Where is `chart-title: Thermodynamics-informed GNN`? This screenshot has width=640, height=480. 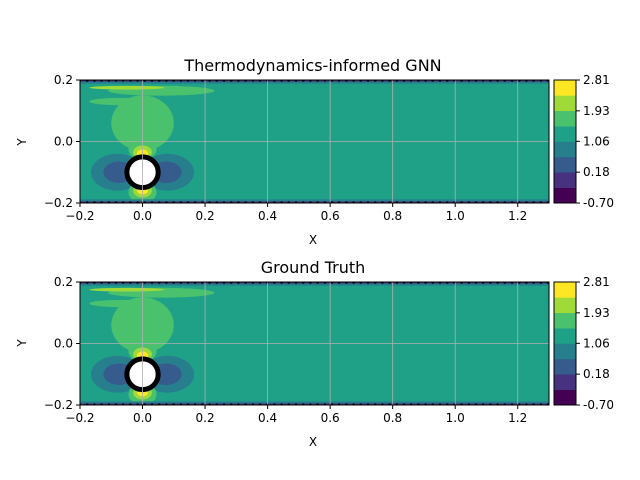
chart-title: Thermodynamics-informed GNN is located at coordinates (312, 65).